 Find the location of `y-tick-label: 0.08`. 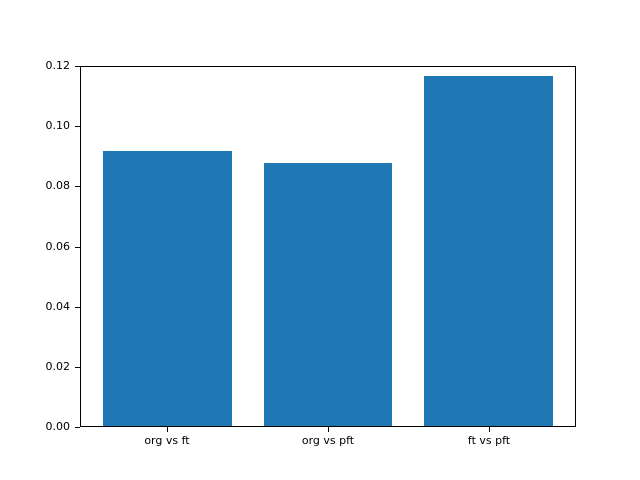

y-tick-label: 0.08 is located at coordinates (58, 186).